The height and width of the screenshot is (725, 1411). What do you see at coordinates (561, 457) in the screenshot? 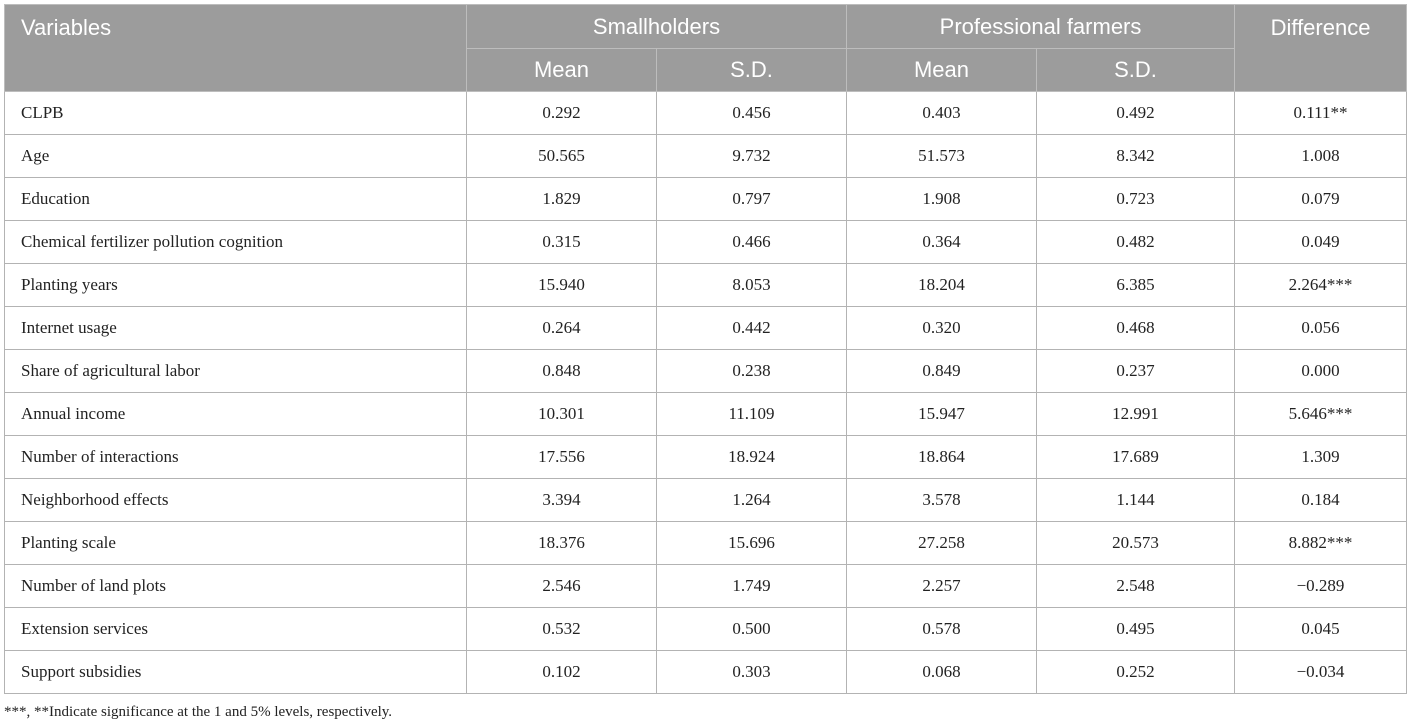
I see `smallholders-mean-cell: 17.556` at bounding box center [561, 457].